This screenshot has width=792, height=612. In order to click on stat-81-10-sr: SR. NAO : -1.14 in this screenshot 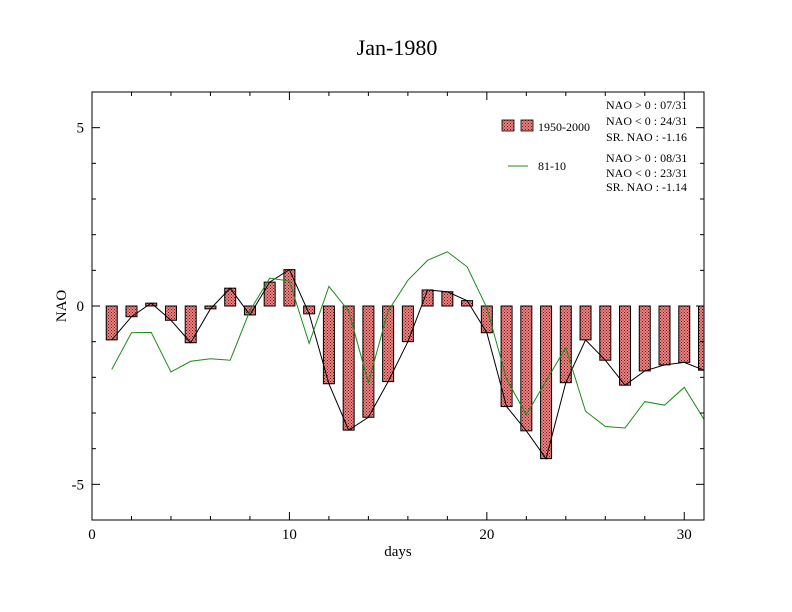, I will do `click(646, 187)`.